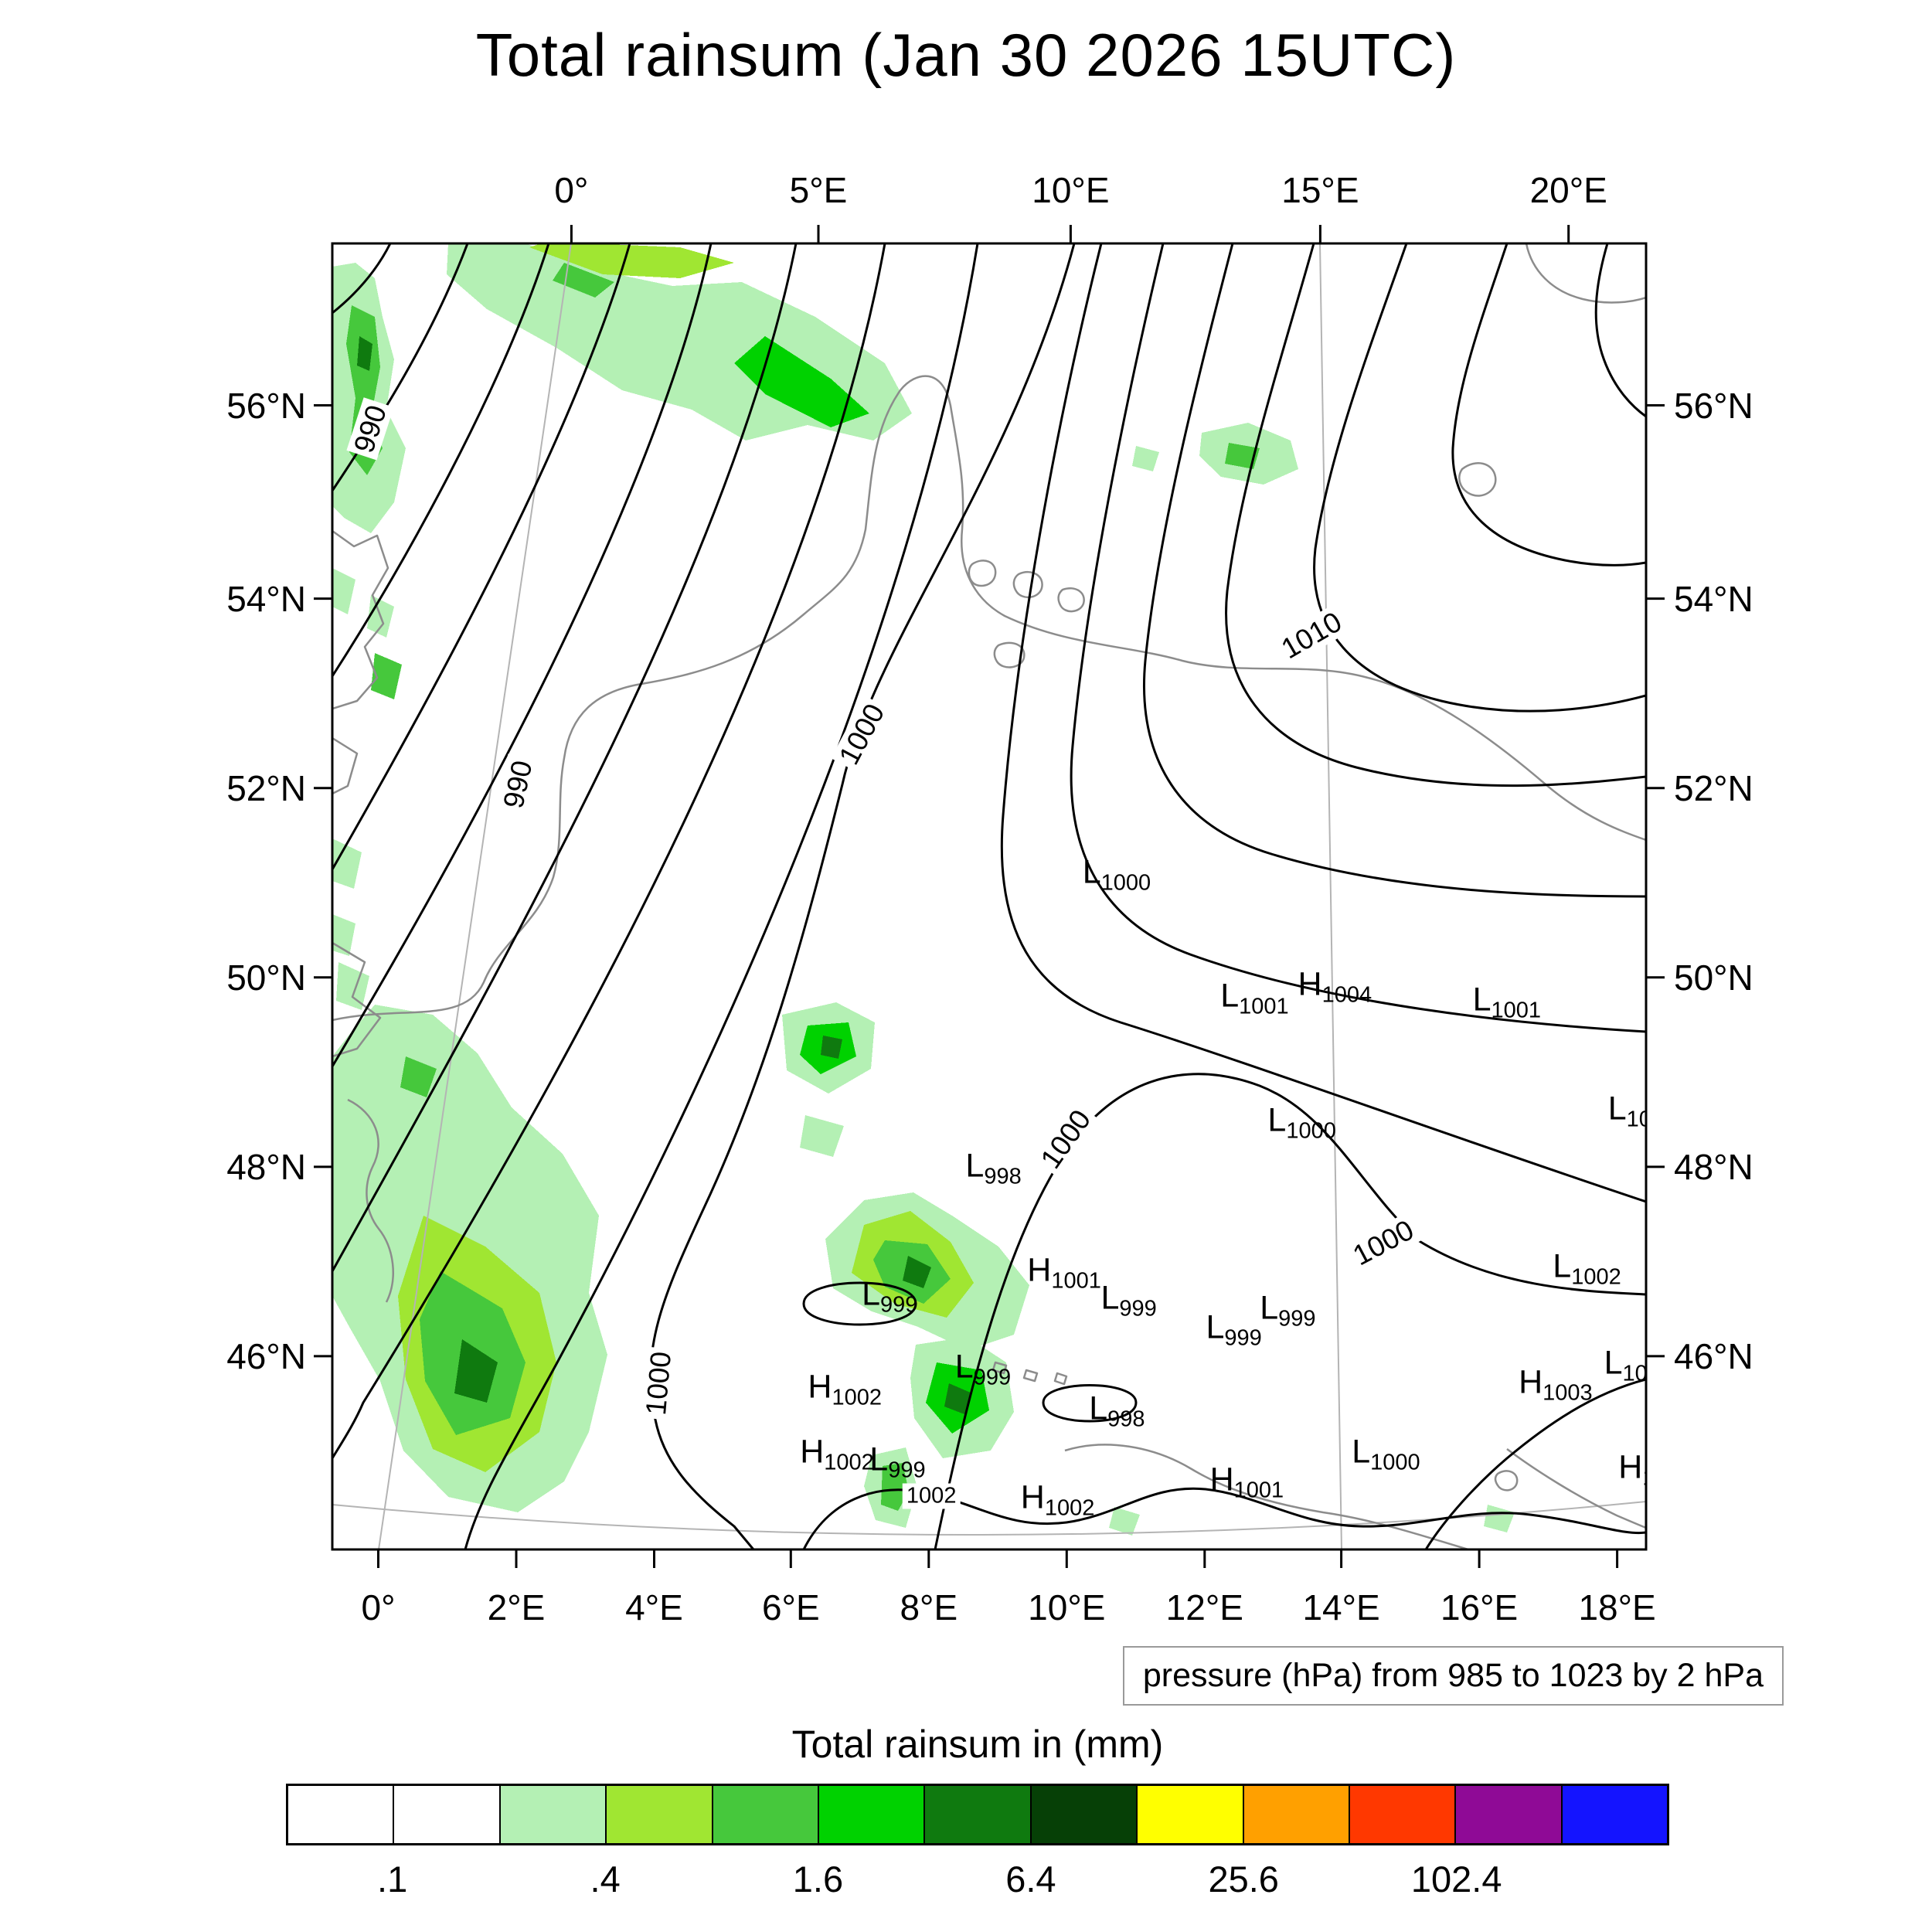  What do you see at coordinates (266, 1355) in the screenshot?
I see `y-axis-left-label: 46°N` at bounding box center [266, 1355].